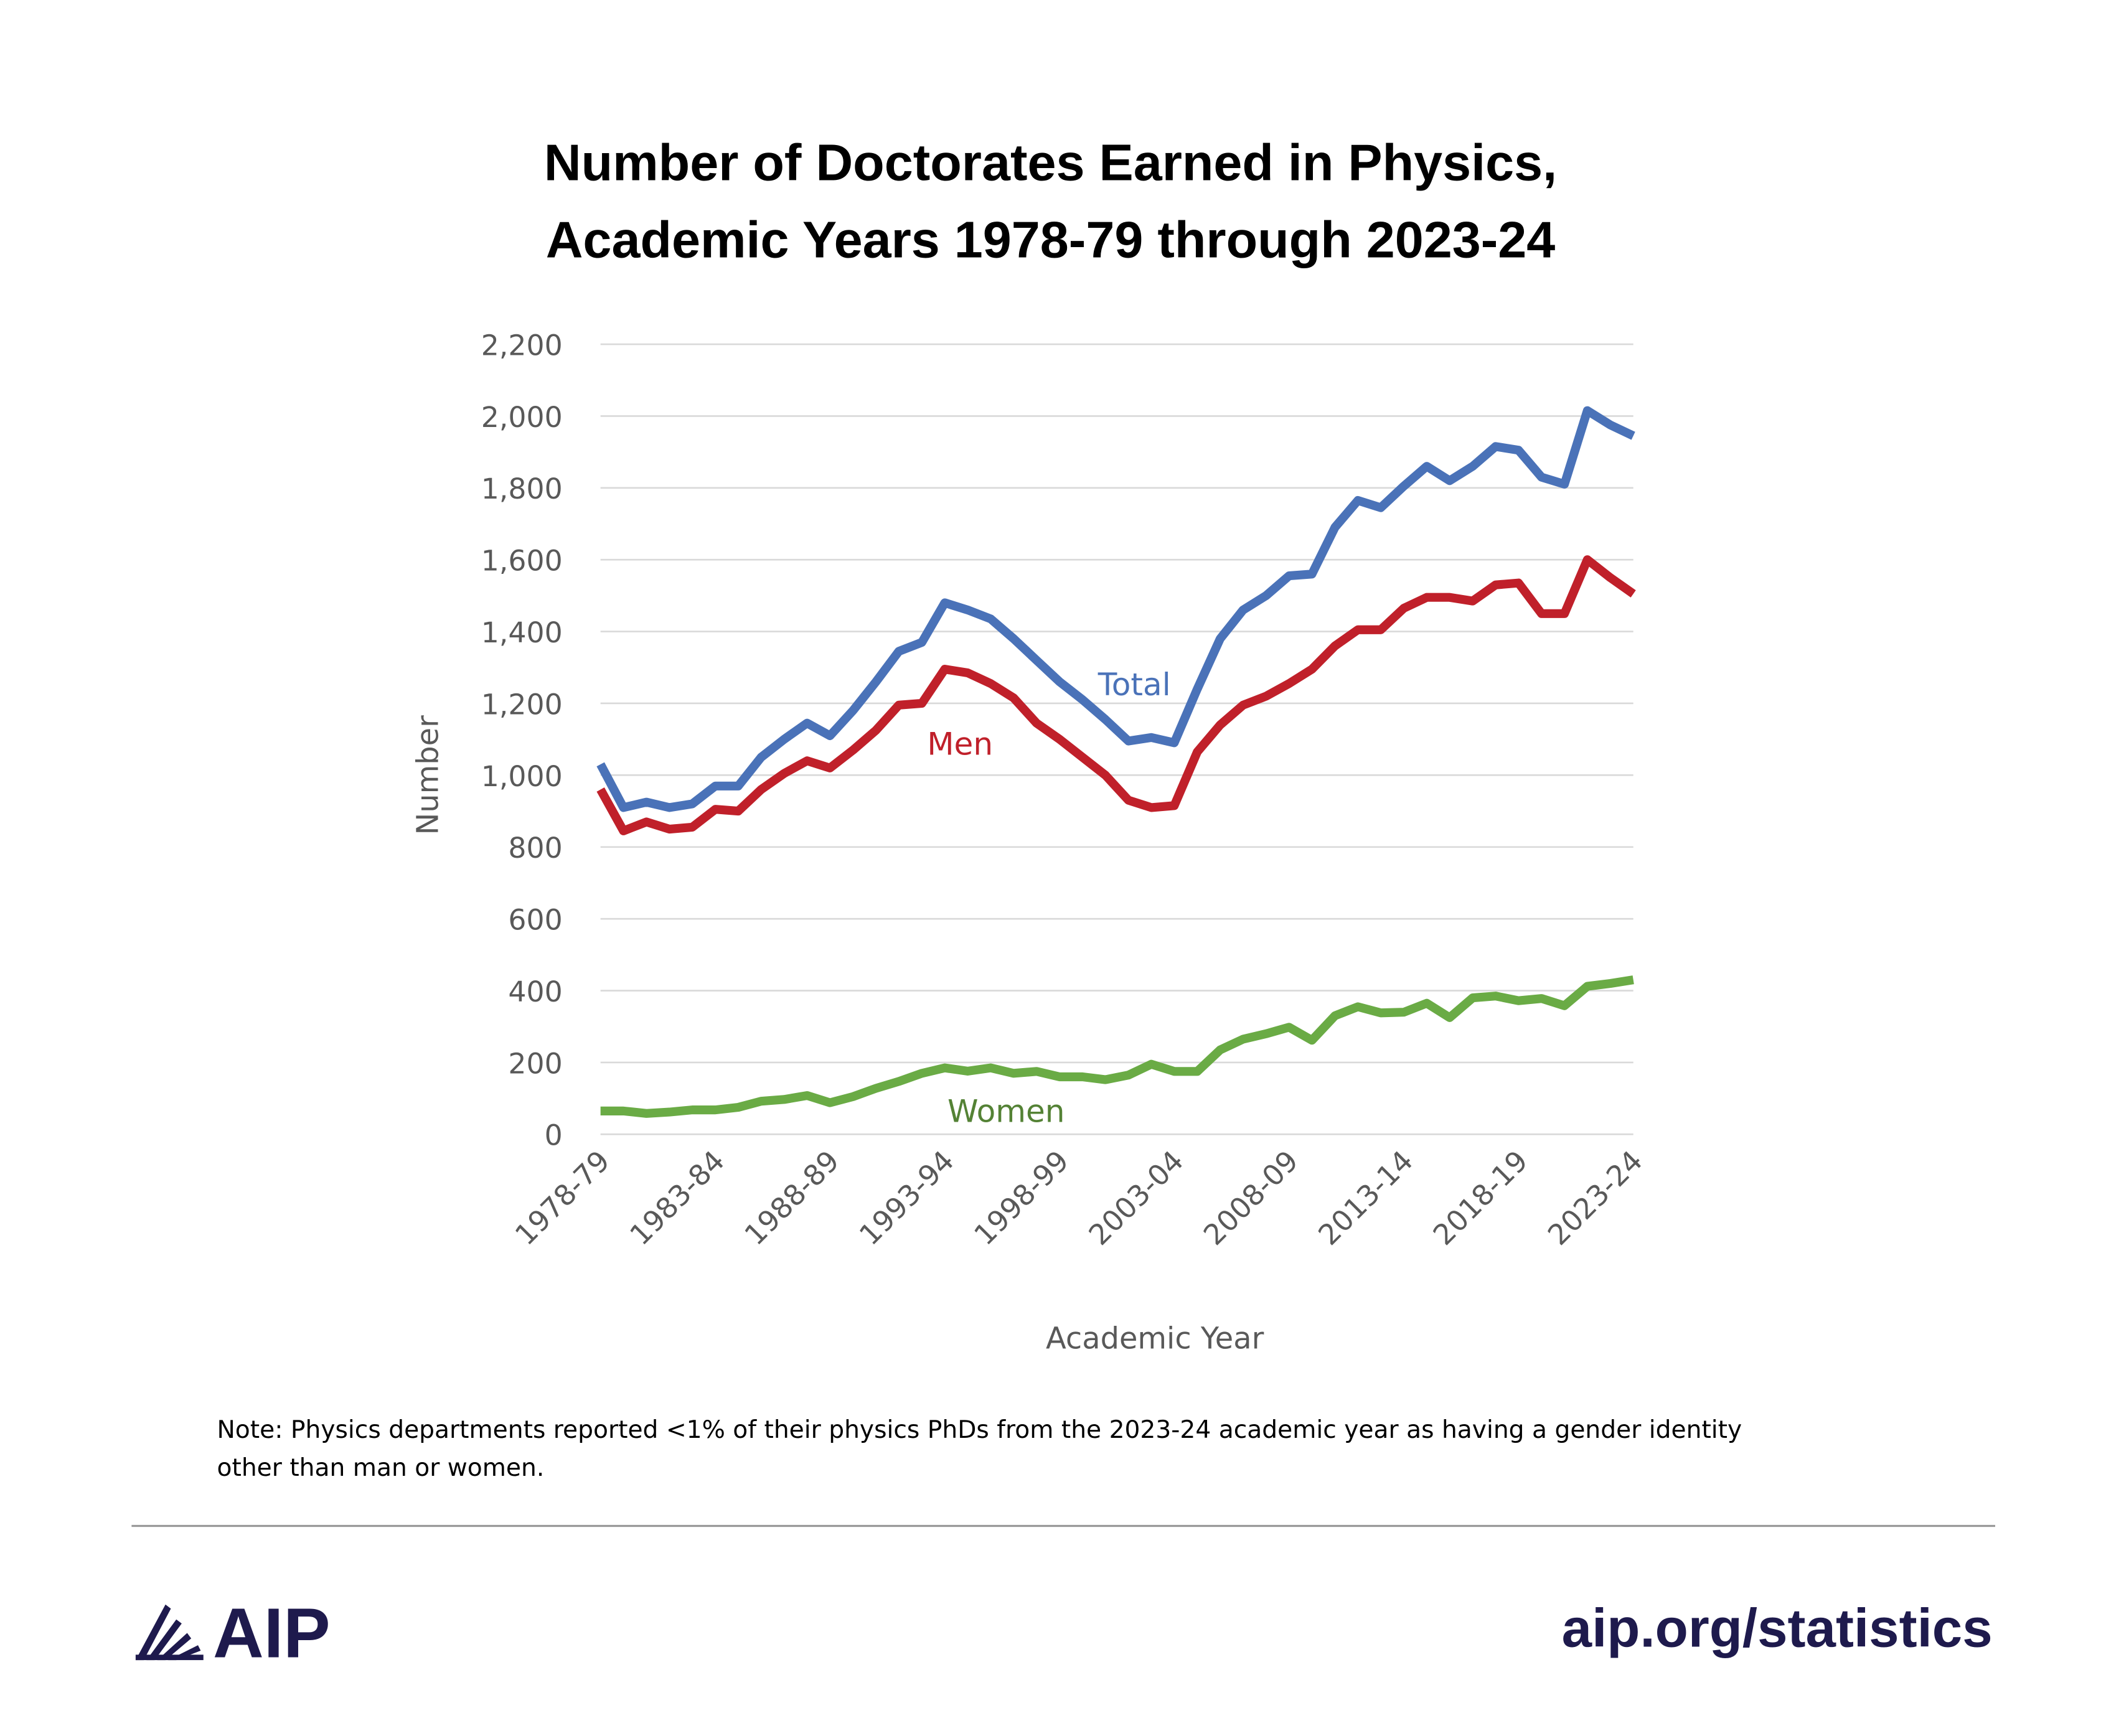  I want to click on series-label-women: Women, so click(1006, 1112).